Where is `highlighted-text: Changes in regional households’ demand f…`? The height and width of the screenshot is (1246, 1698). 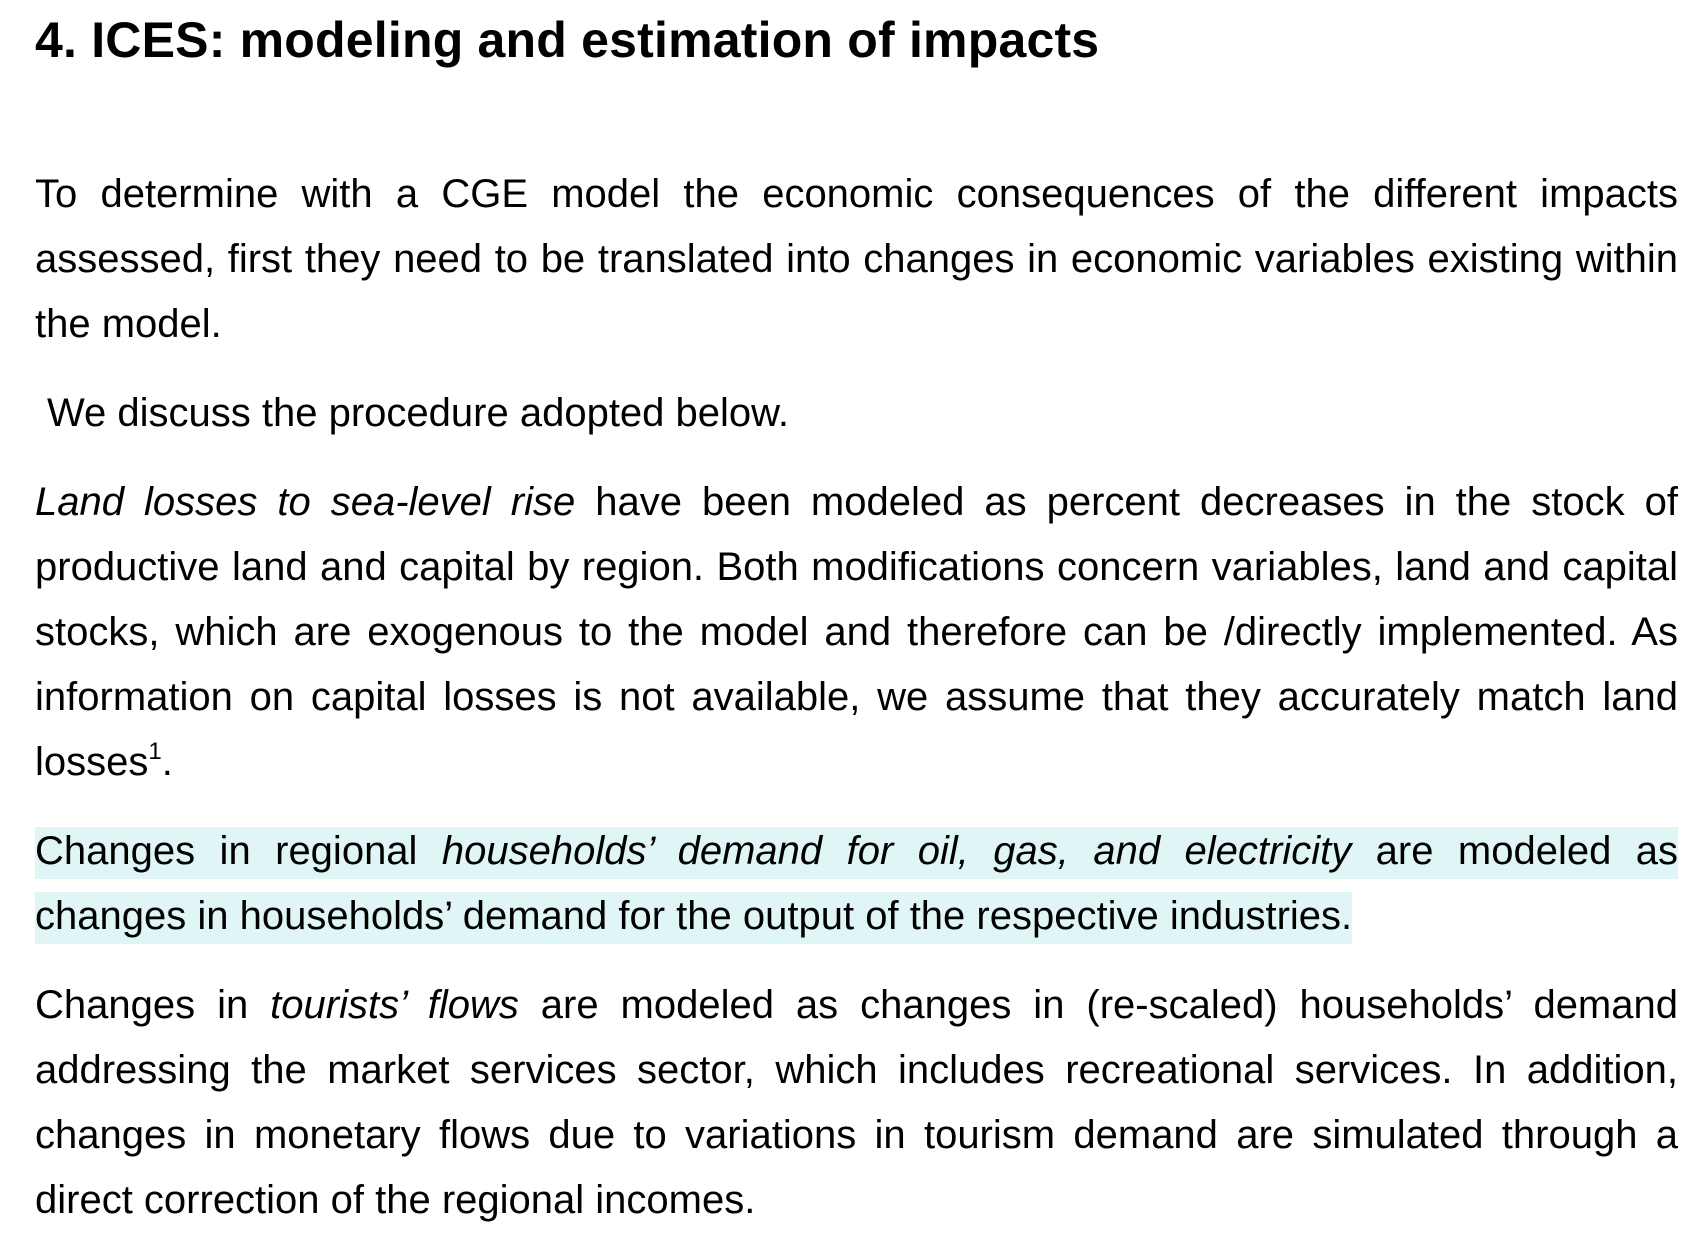 highlighted-text: Changes in regional households’ demand f… is located at coordinates (857, 885).